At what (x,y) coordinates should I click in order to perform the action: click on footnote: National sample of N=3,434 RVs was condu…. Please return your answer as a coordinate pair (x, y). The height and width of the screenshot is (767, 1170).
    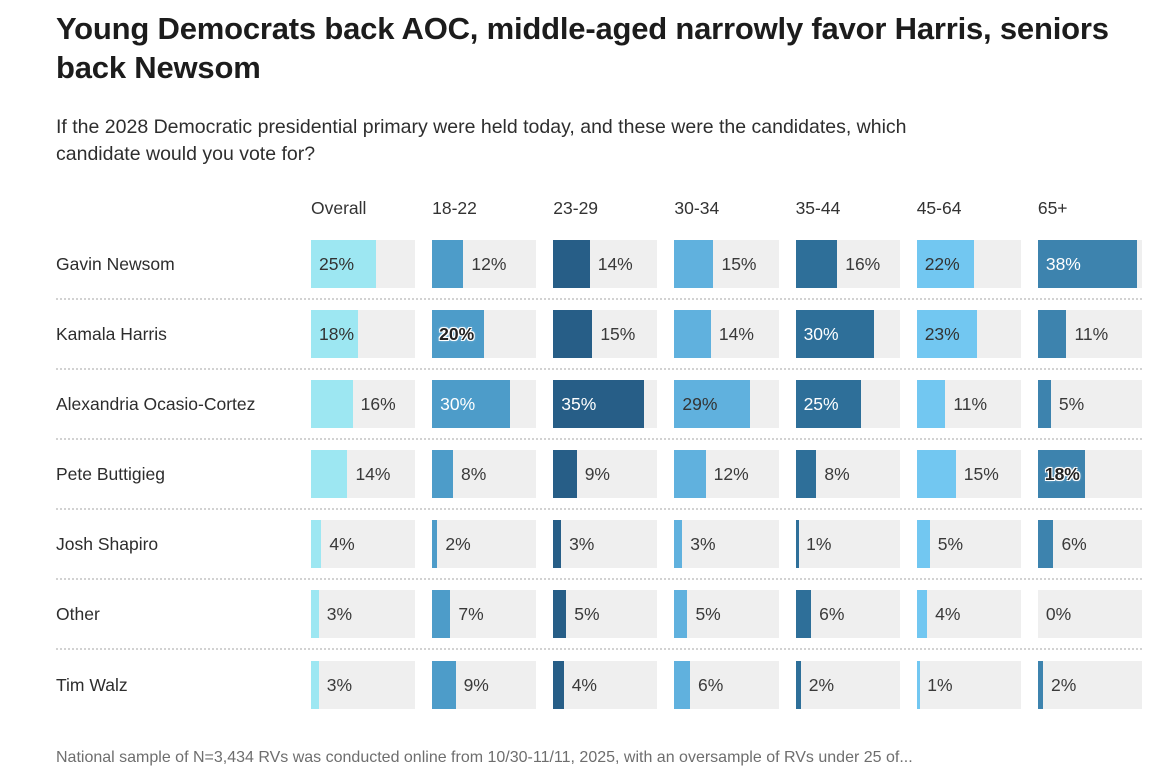
    Looking at the image, I should click on (484, 758).